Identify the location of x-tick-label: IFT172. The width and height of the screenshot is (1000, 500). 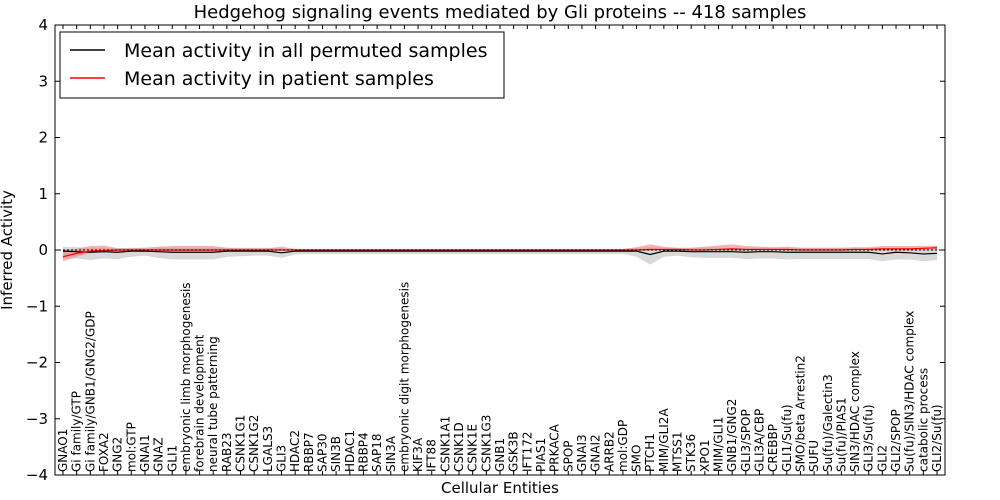
(527, 452).